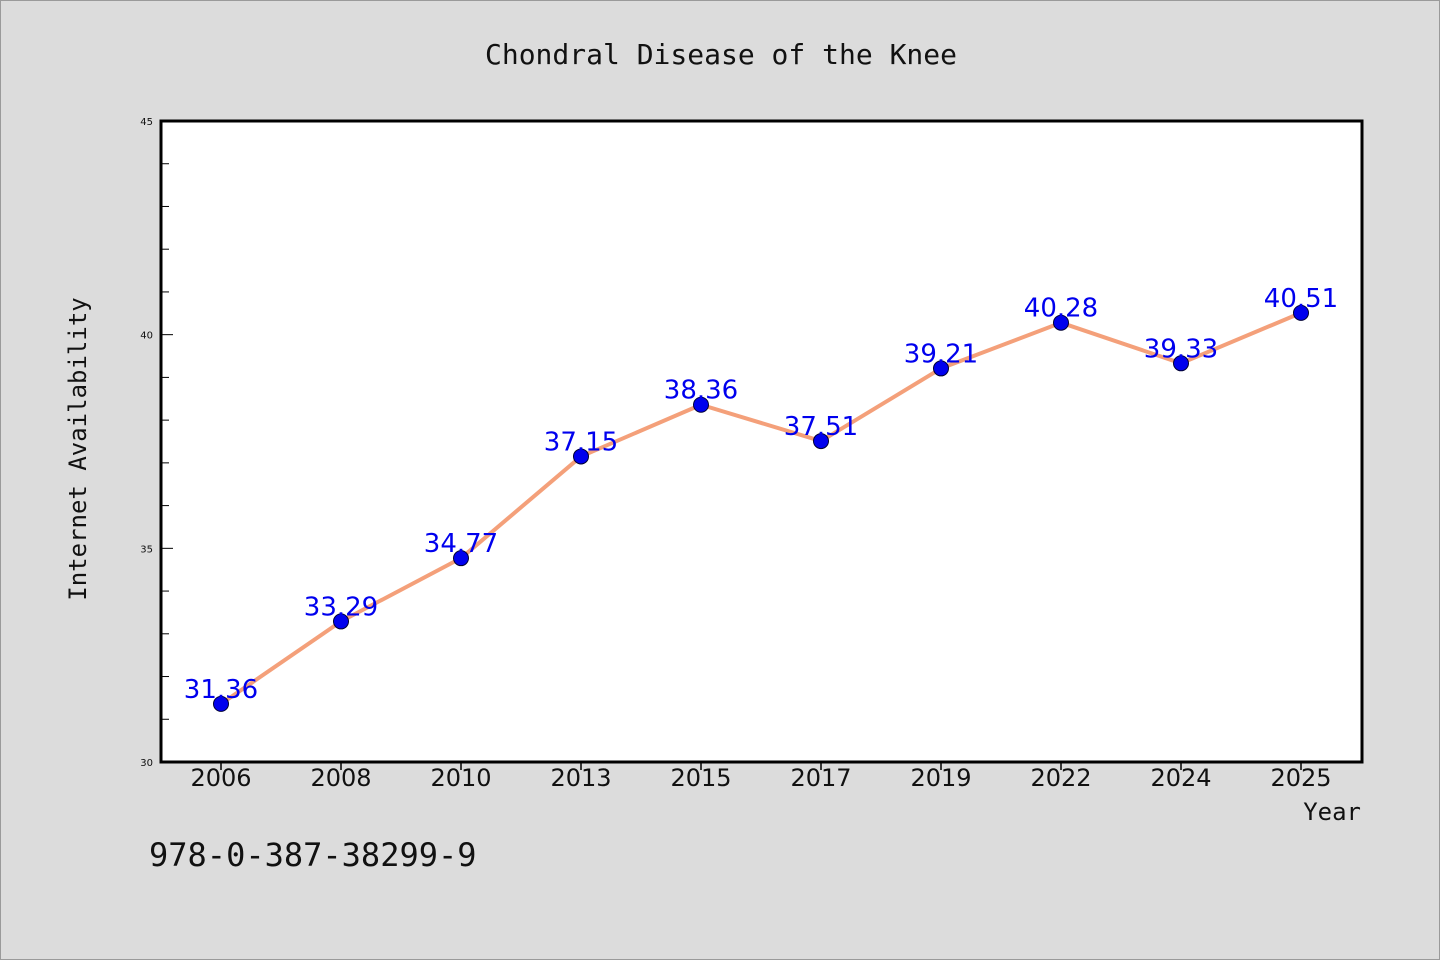  What do you see at coordinates (156, 443) in the screenshot?
I see `y-axis: 30 35 40 45` at bounding box center [156, 443].